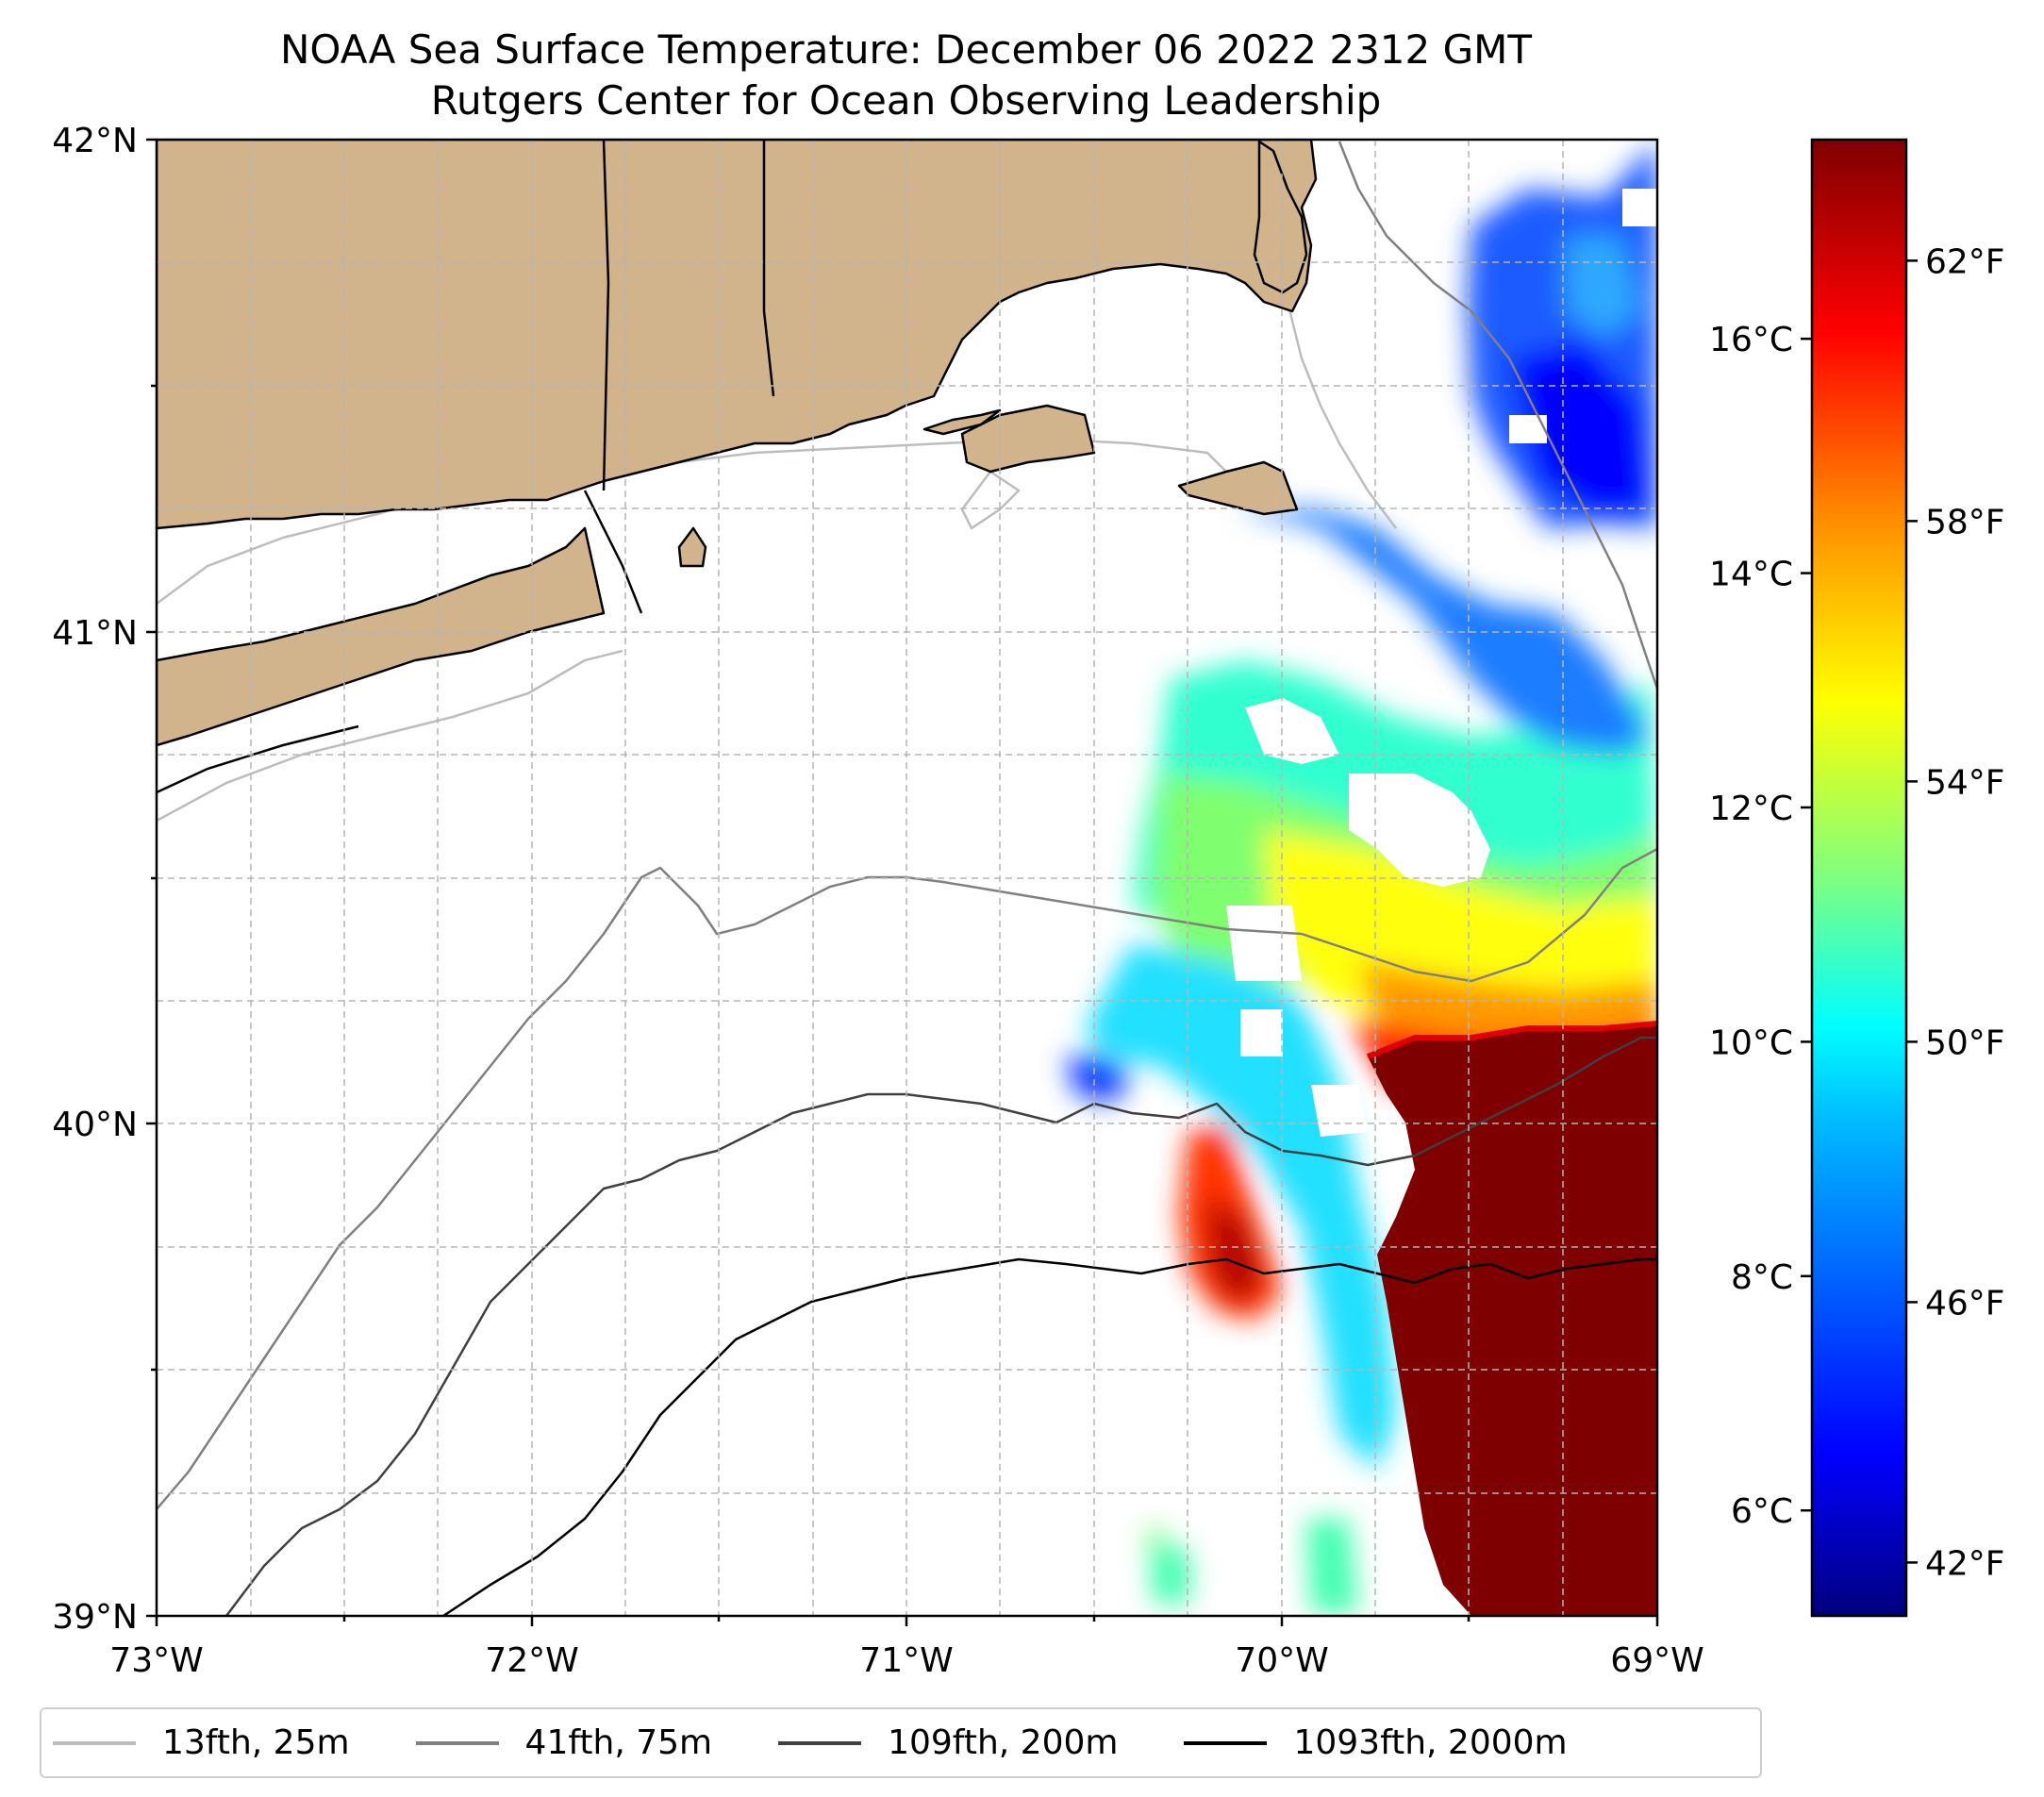  What do you see at coordinates (1751, 575) in the screenshot?
I see `celsius-tick-label: 14°C` at bounding box center [1751, 575].